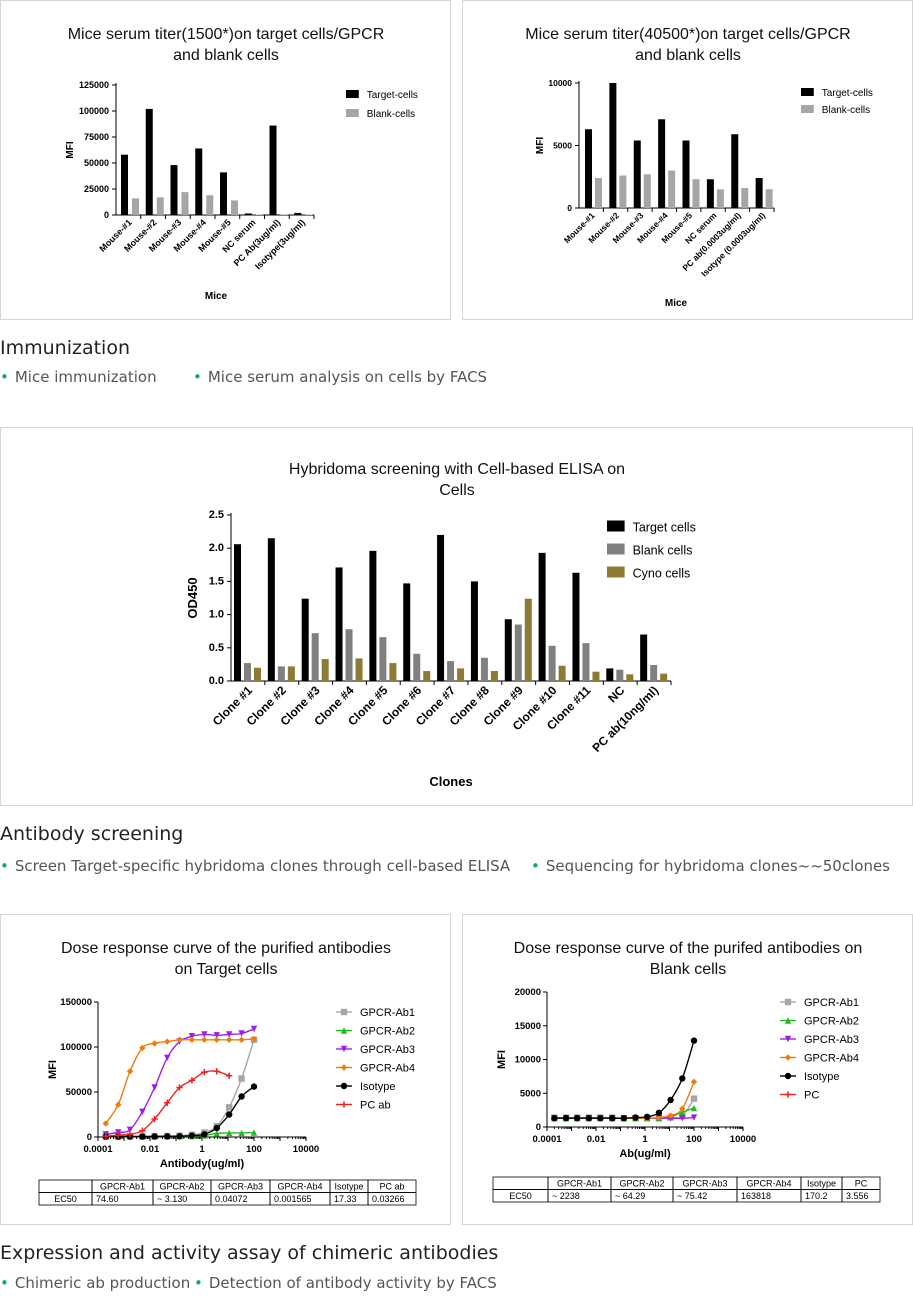 The height and width of the screenshot is (1301, 913). What do you see at coordinates (566, 1196) in the screenshot?
I see `table-value: ~ 2238` at bounding box center [566, 1196].